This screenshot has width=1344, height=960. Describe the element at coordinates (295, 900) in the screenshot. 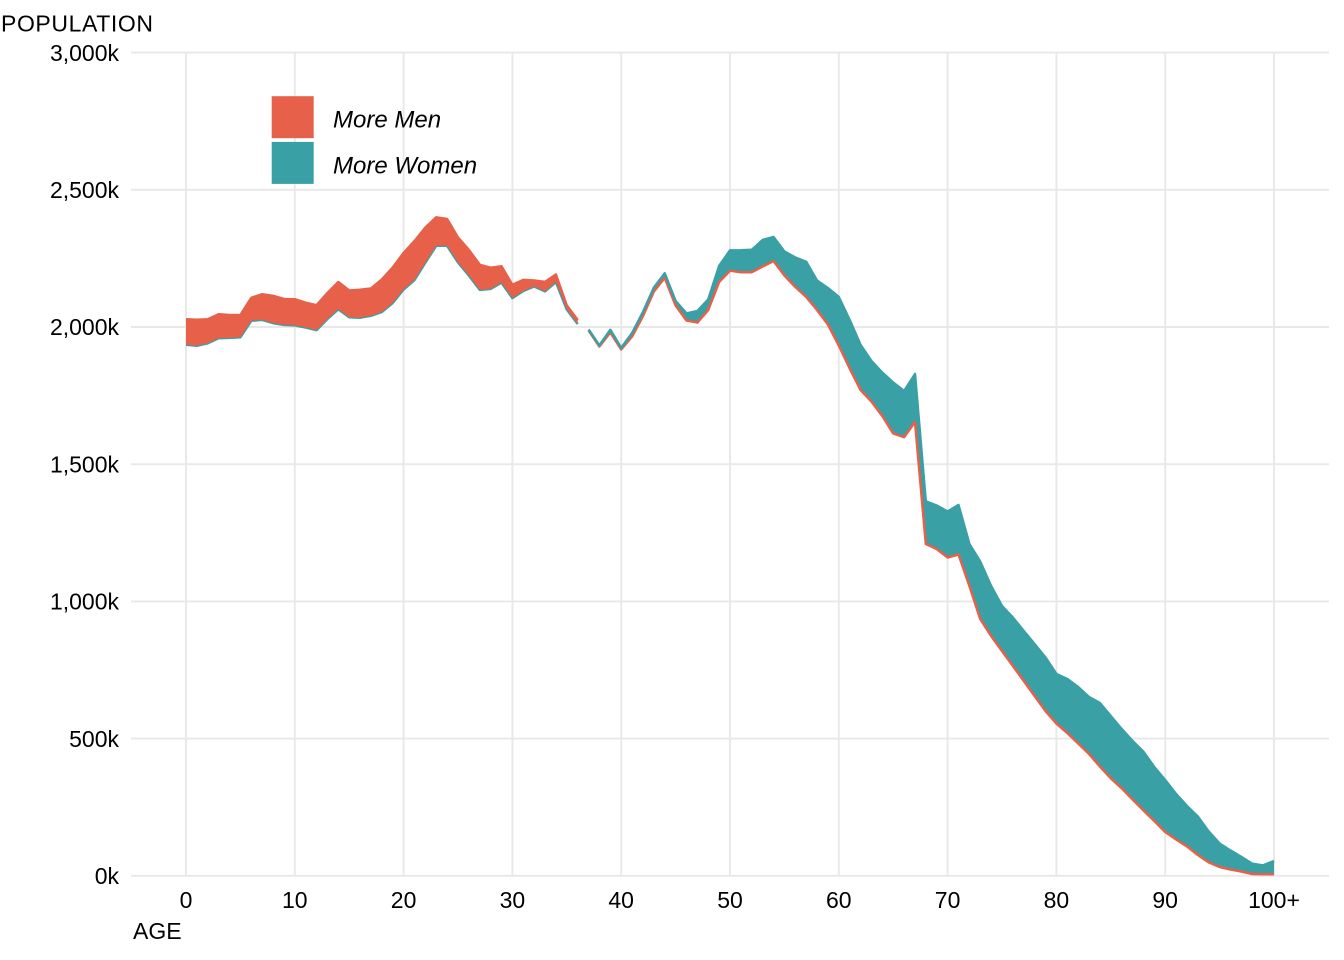

I see `svg-text: 10` at that location.